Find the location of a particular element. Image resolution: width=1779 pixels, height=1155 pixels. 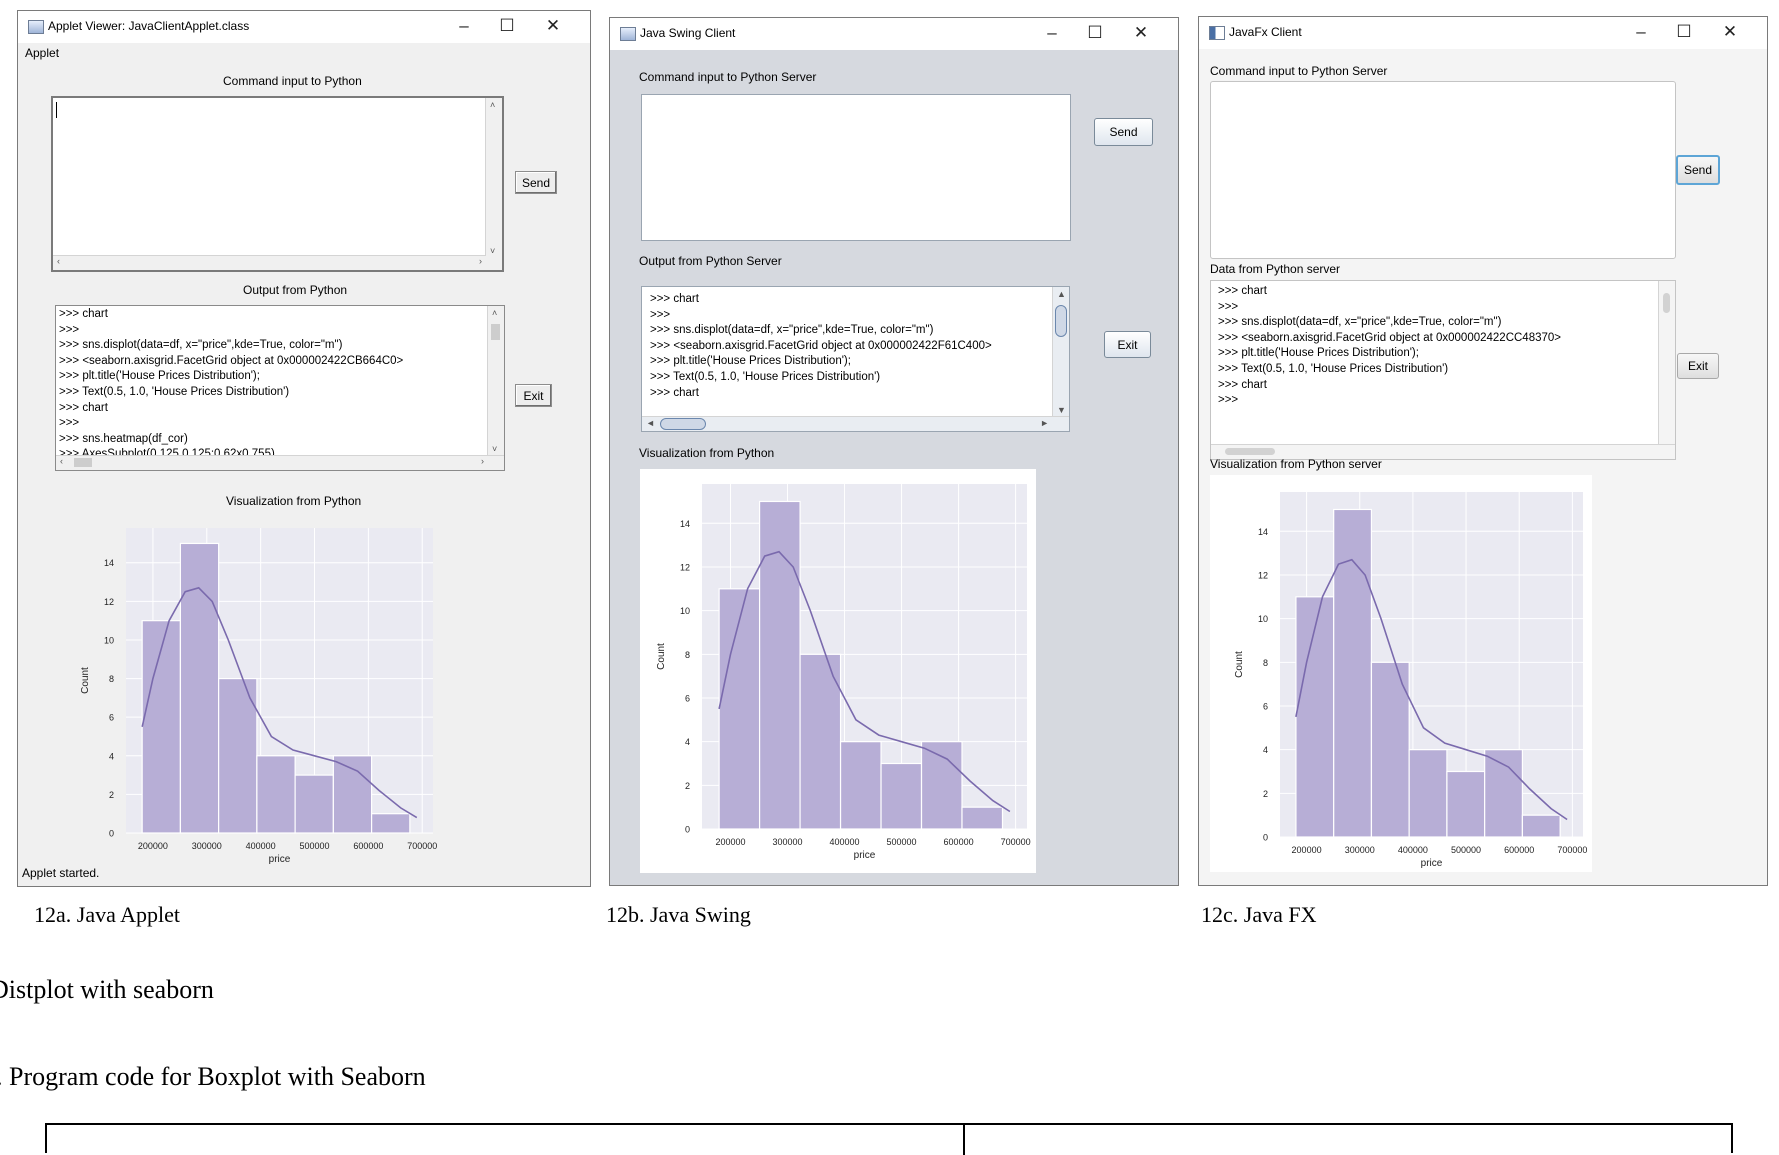

swing-command-input is located at coordinates (856, 167).